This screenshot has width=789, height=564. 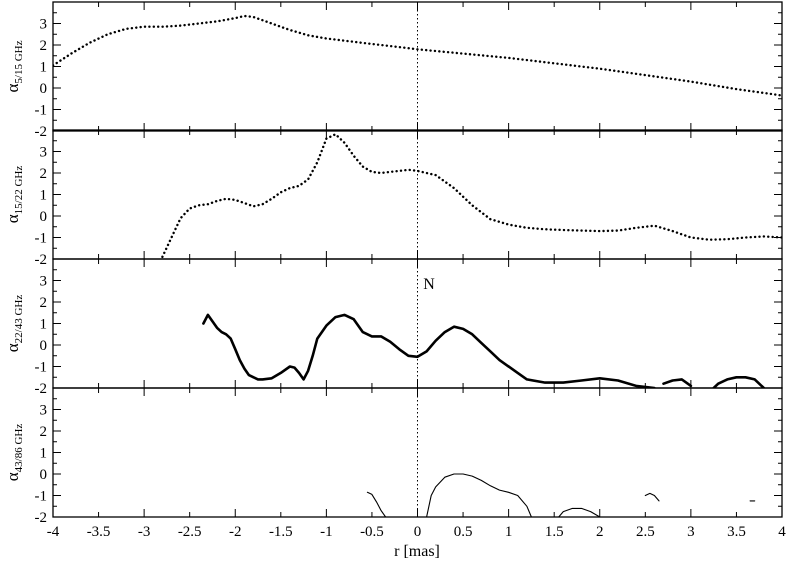 What do you see at coordinates (19, 319) in the screenshot?
I see `y-axis-label-subscript: 22/43 GHz` at bounding box center [19, 319].